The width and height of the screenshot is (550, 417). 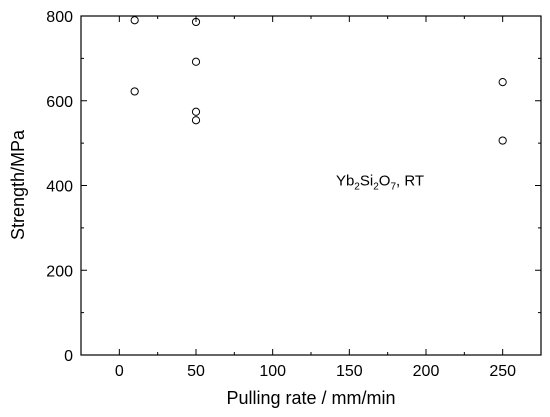 I want to click on y-tick-label: 0, so click(x=68, y=356).